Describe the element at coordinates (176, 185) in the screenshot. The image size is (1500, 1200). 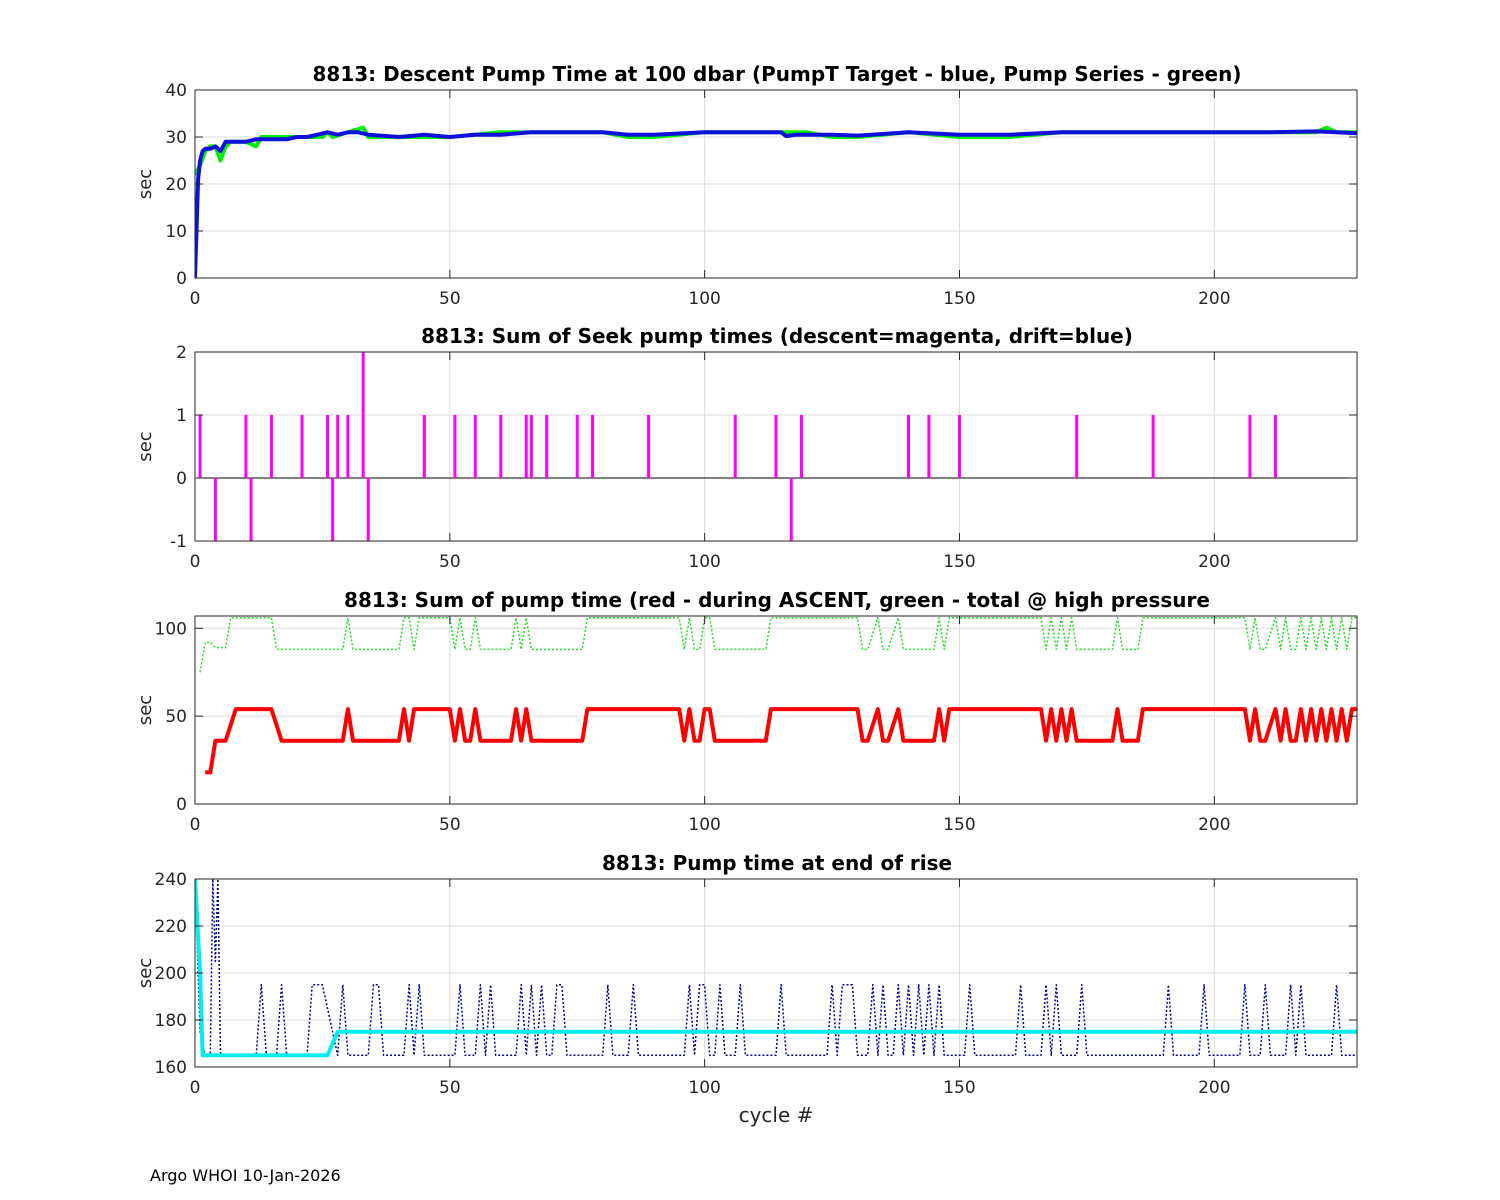
I see `y-tick-label: 20` at that location.